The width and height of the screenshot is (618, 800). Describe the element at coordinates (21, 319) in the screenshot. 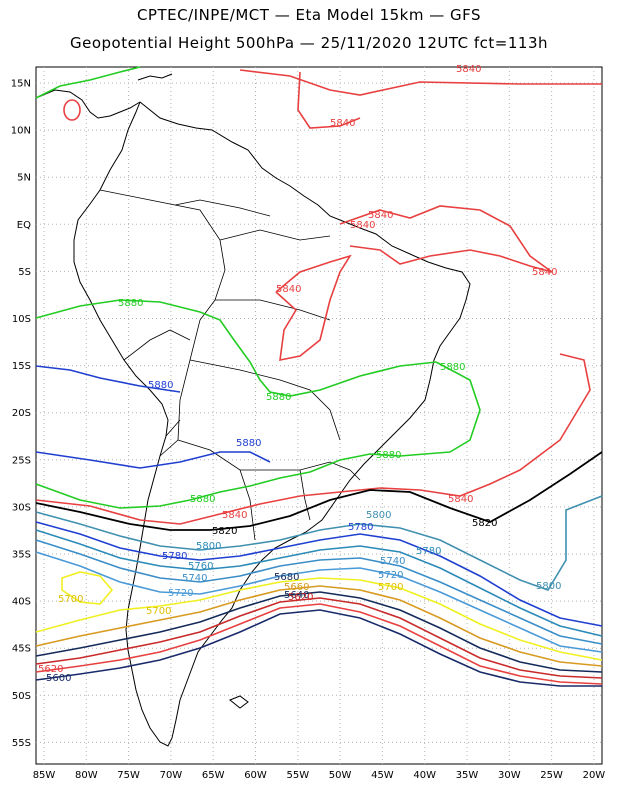

I see `lat-label: 10S` at that location.